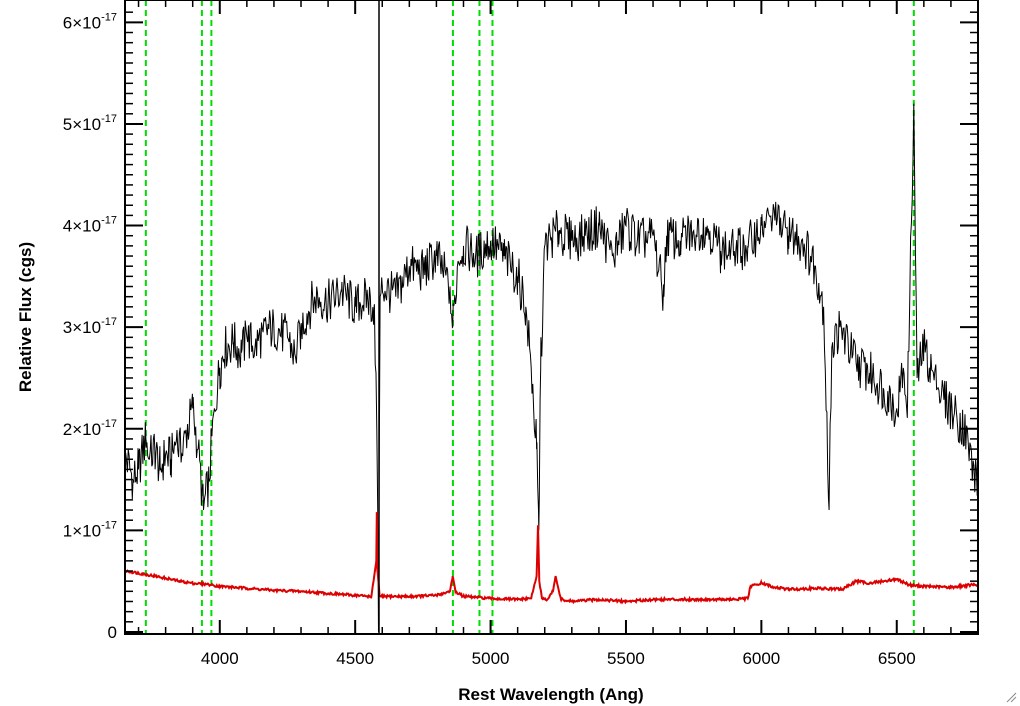  What do you see at coordinates (112, 632) in the screenshot?
I see `y-tick-label: 0` at bounding box center [112, 632].